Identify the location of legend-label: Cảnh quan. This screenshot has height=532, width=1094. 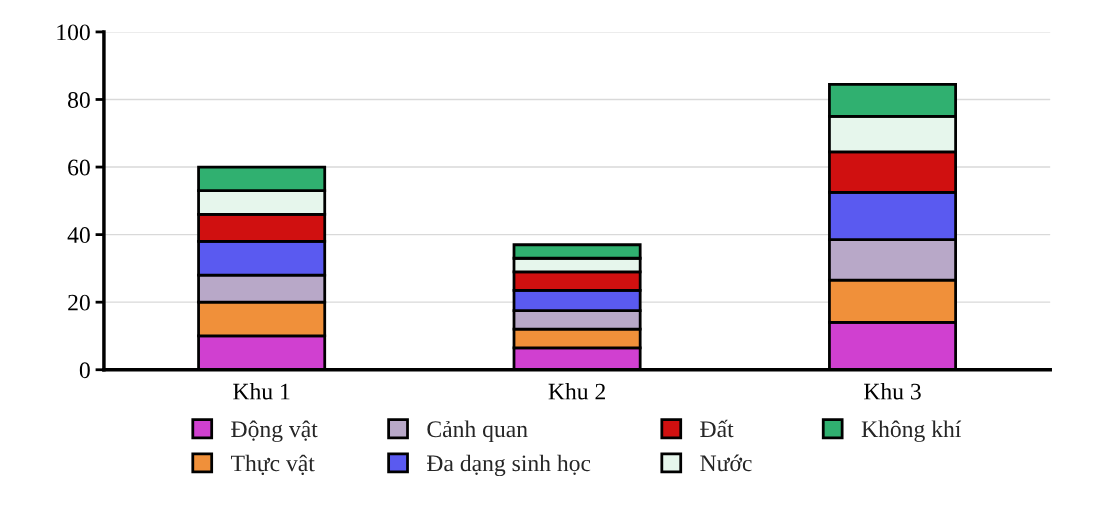
(477, 431).